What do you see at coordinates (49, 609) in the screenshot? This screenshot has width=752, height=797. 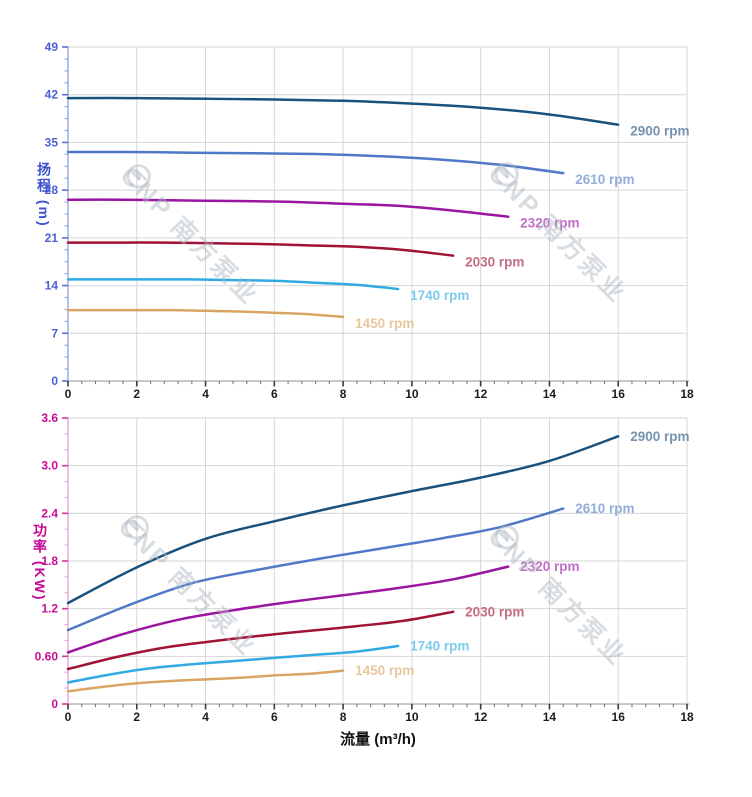 I see `y-tick-label: 1.2` at bounding box center [49, 609].